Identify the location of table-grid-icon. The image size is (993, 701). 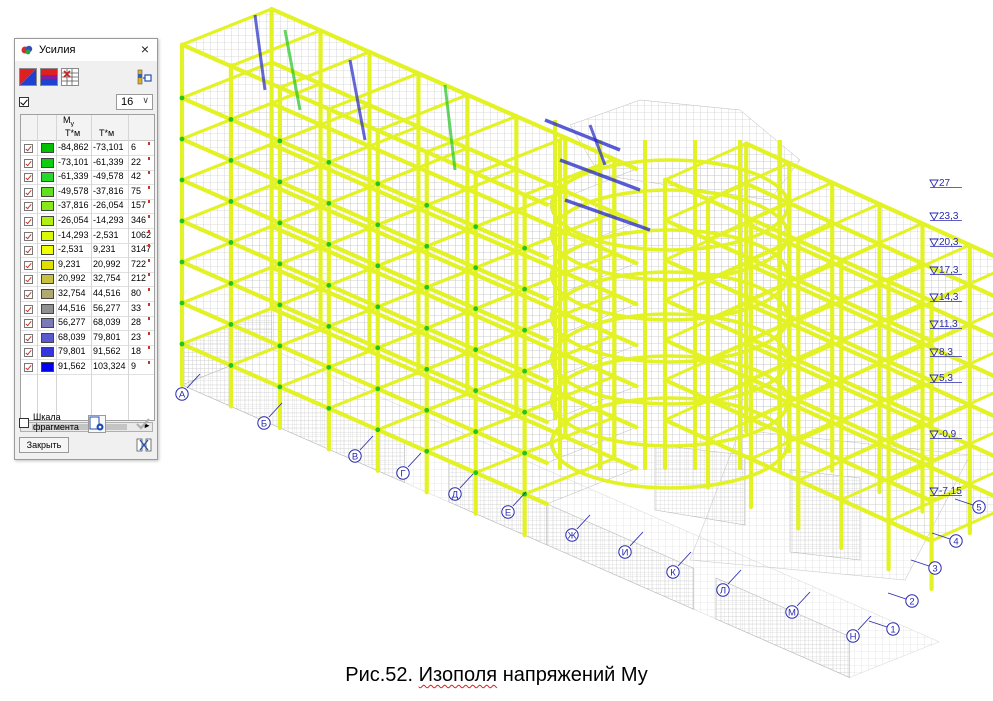
(70, 77).